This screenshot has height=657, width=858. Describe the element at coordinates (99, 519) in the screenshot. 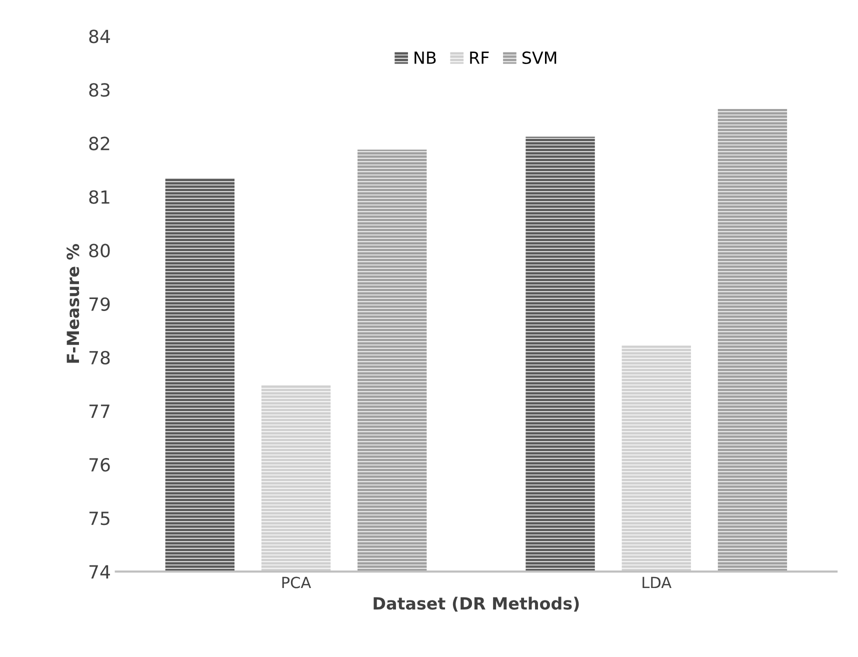

I see `y-tick-label: 75` at that location.